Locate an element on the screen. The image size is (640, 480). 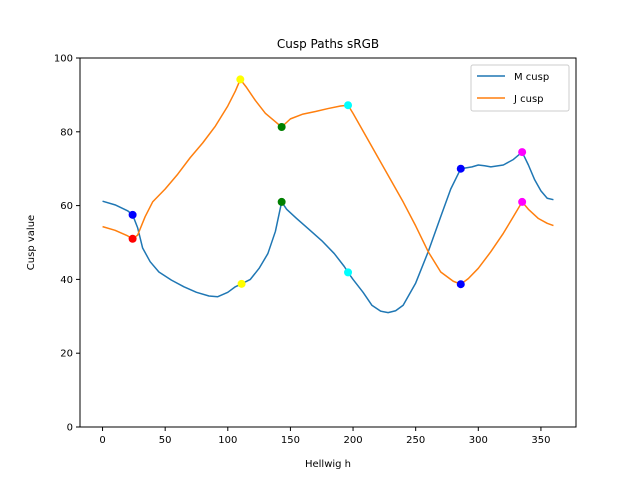
x-tick-label: 150 is located at coordinates (290, 440).